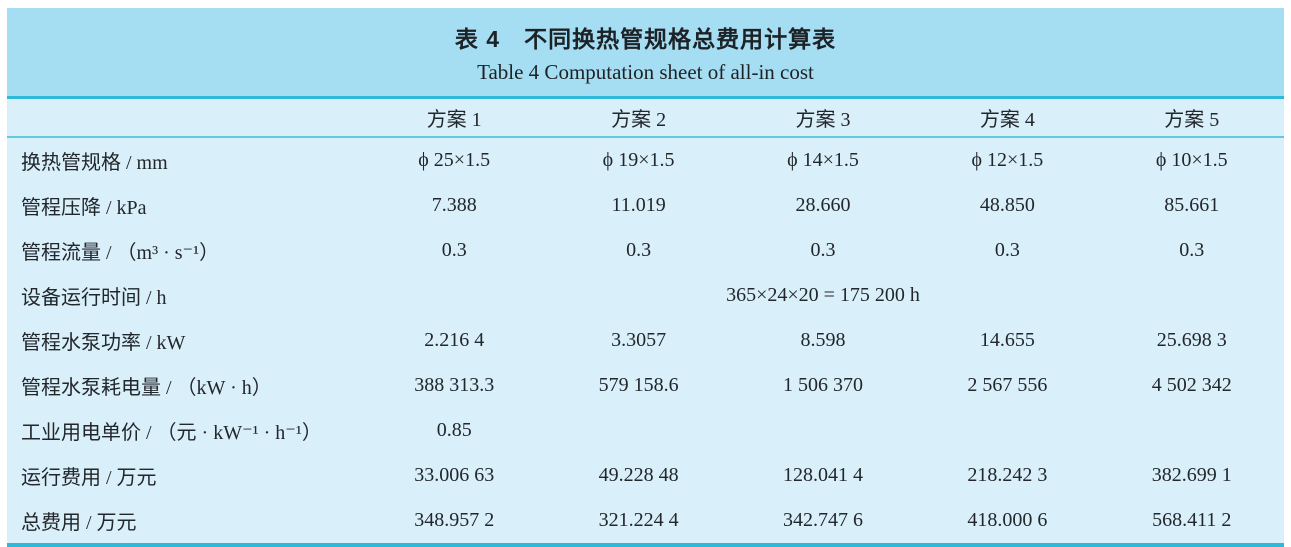  I want to click on row-label: 运行费用 / 万元, so click(89, 478).